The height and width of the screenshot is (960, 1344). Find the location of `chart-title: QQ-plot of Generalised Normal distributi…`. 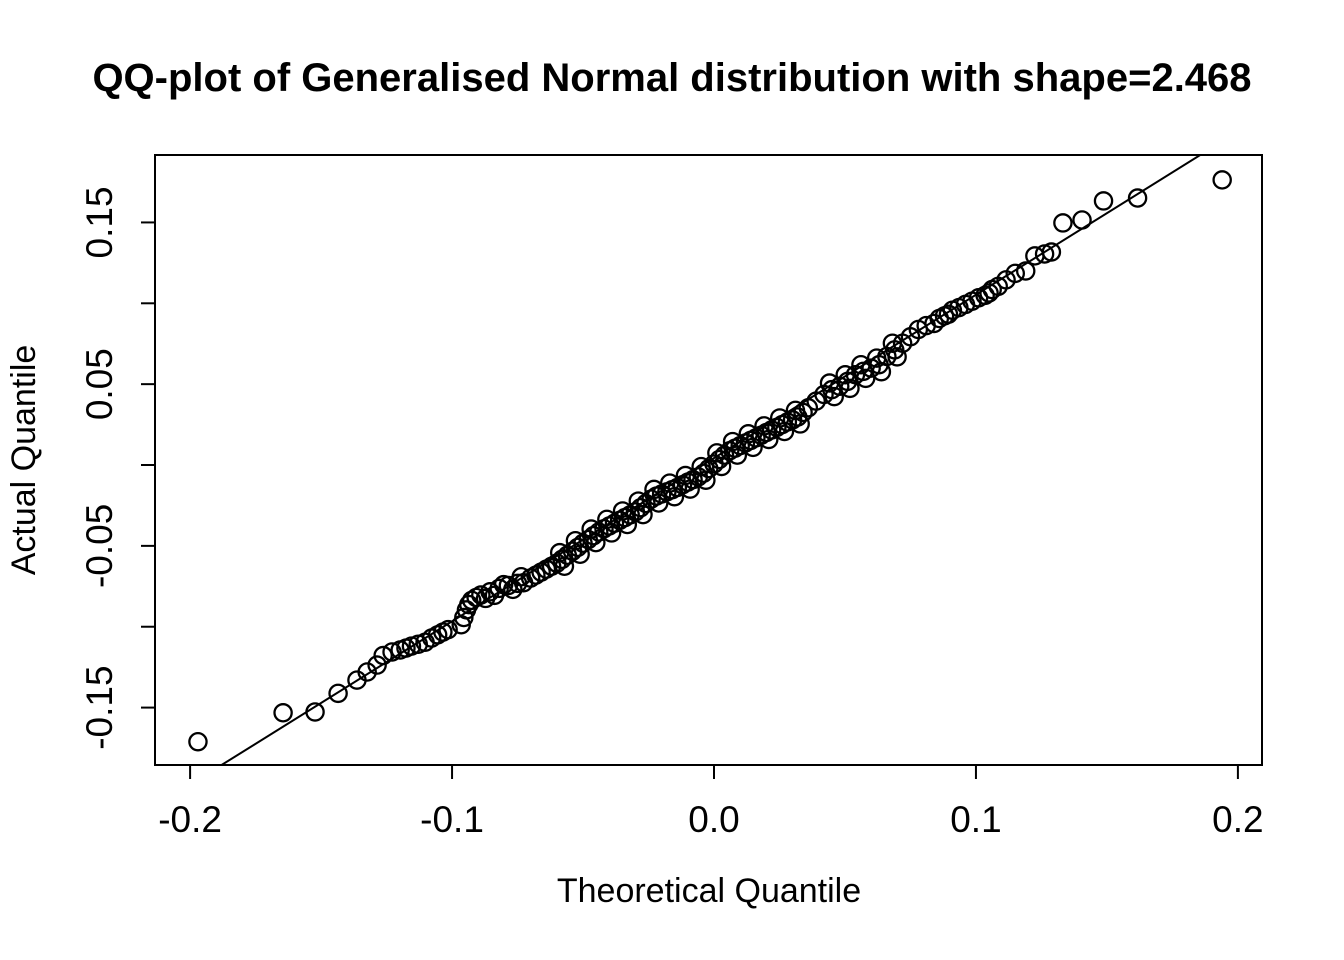

chart-title: QQ-plot of Generalised Normal distributi… is located at coordinates (672, 78).